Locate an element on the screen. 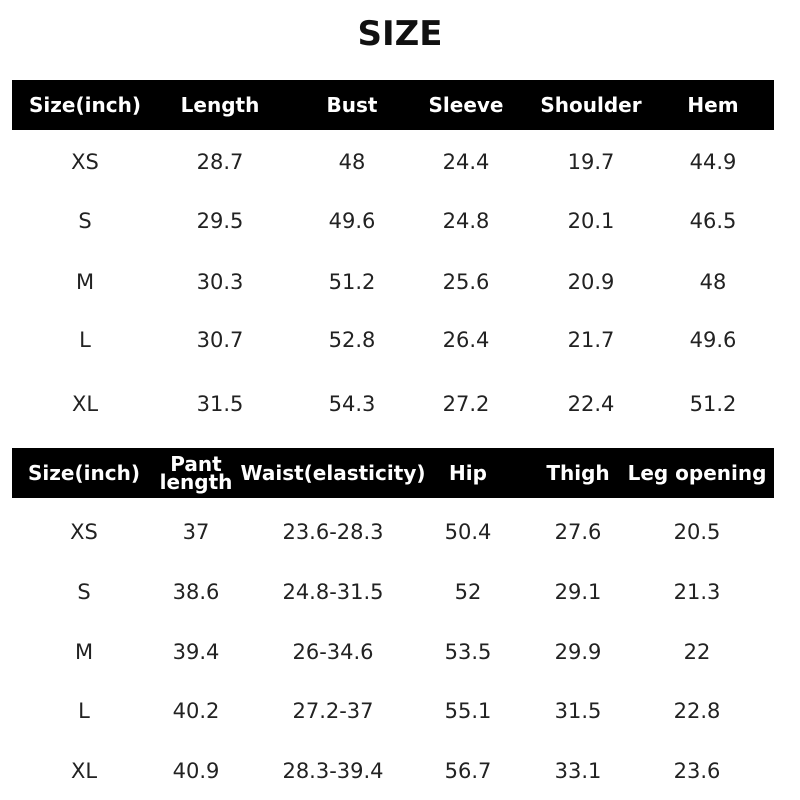 The height and width of the screenshot is (800, 800). table-cell: 44.9 is located at coordinates (713, 162).